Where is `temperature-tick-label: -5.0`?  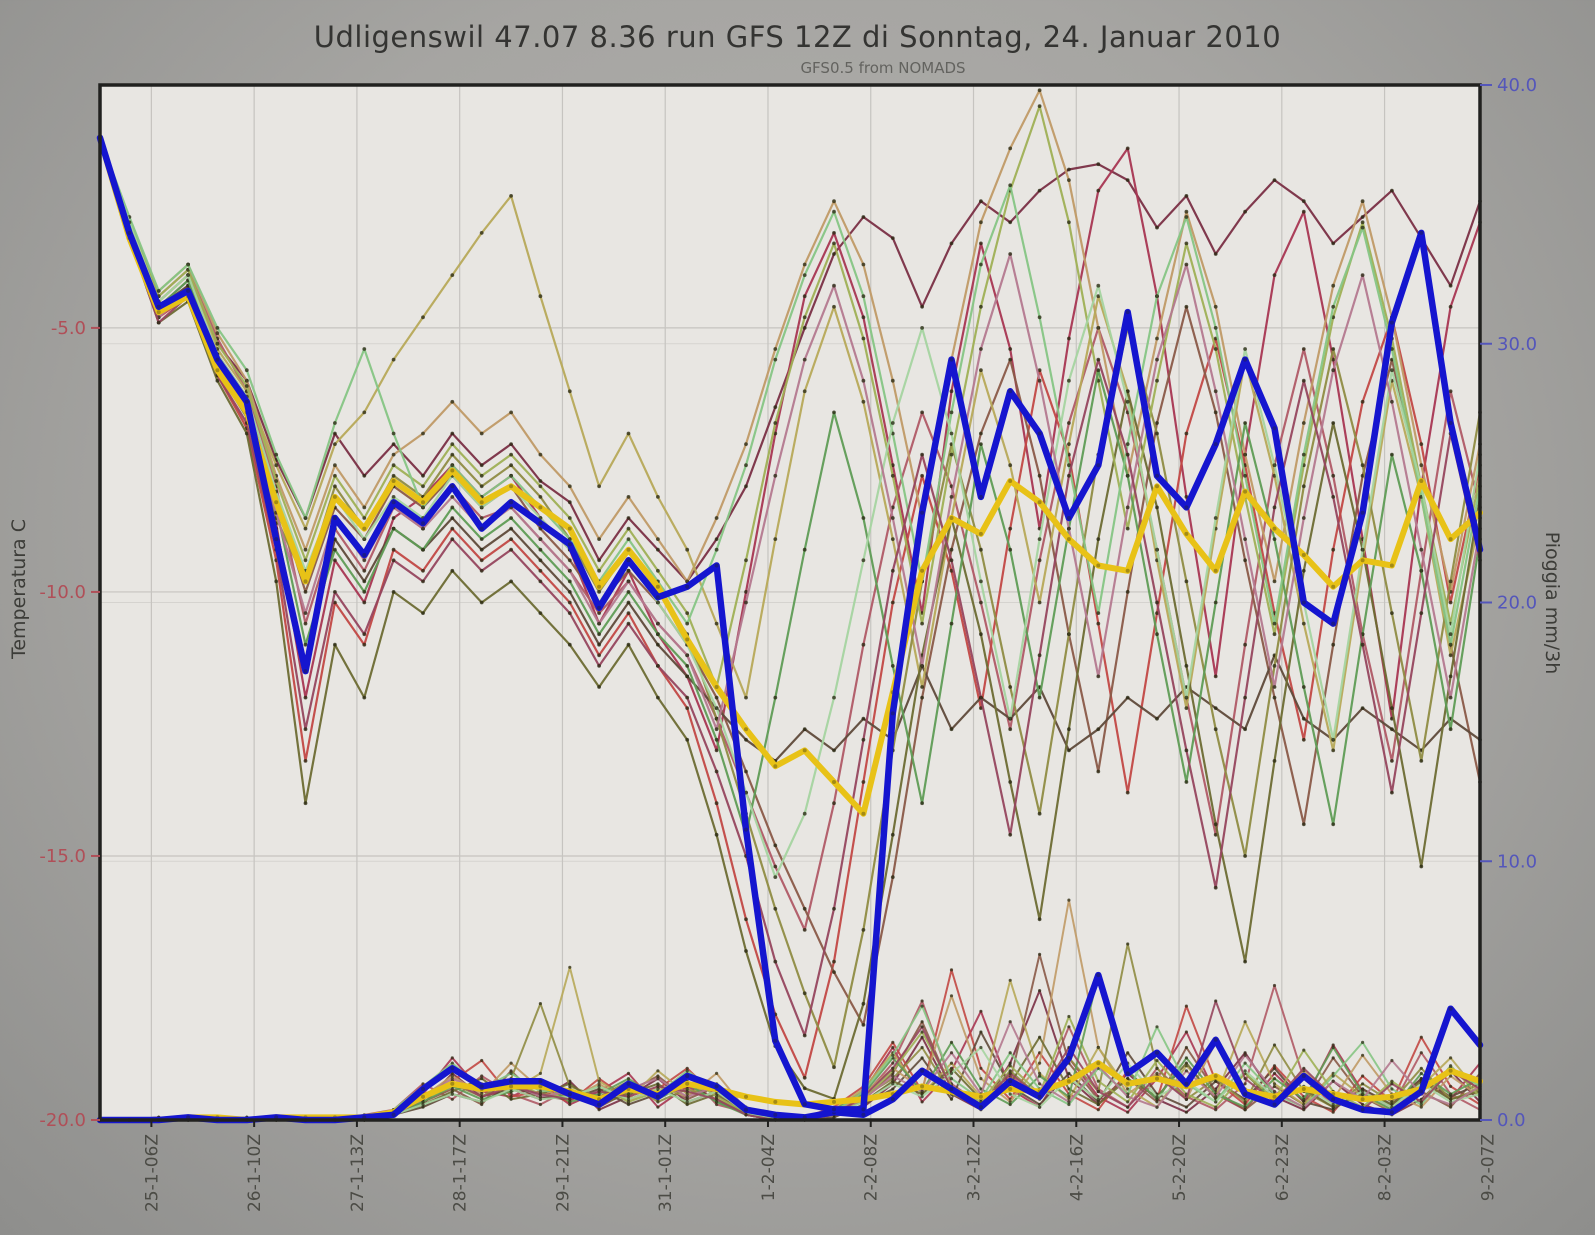
temperature-tick-label: -5.0 is located at coordinates (68, 328).